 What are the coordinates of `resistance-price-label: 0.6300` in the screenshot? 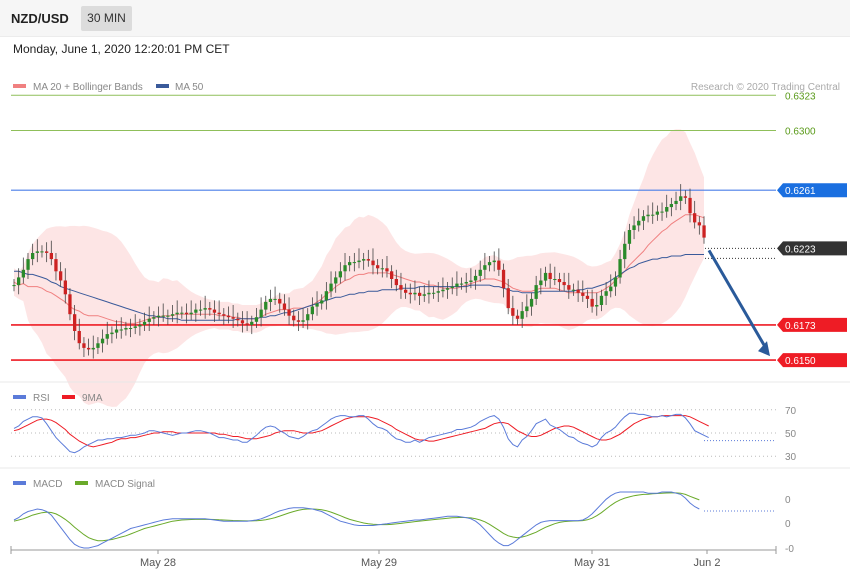 It's located at (800, 132).